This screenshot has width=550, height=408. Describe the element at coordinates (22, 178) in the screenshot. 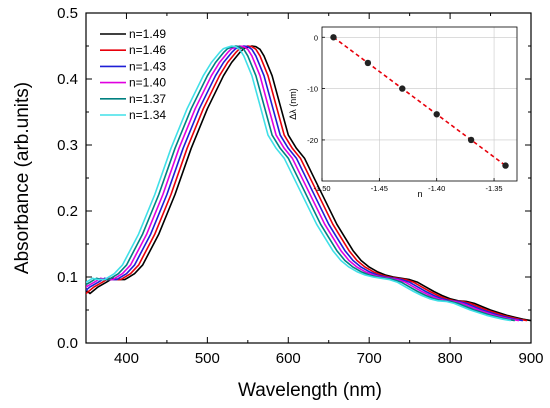

I see `y-axis-title: Absorbance (arb.units)` at that location.